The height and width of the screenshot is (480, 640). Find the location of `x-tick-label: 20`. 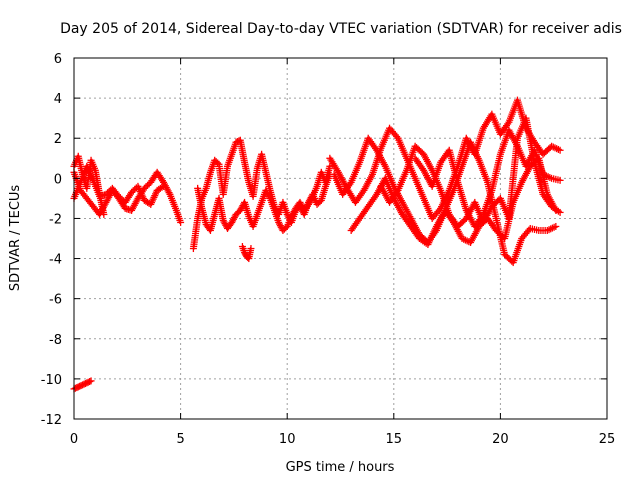

x-tick-label: 20 is located at coordinates (500, 439).